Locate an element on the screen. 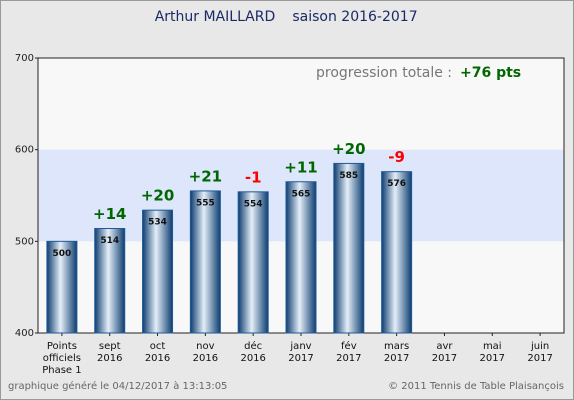 The width and height of the screenshot is (574, 400). x-tick-label: nov is located at coordinates (205, 346).